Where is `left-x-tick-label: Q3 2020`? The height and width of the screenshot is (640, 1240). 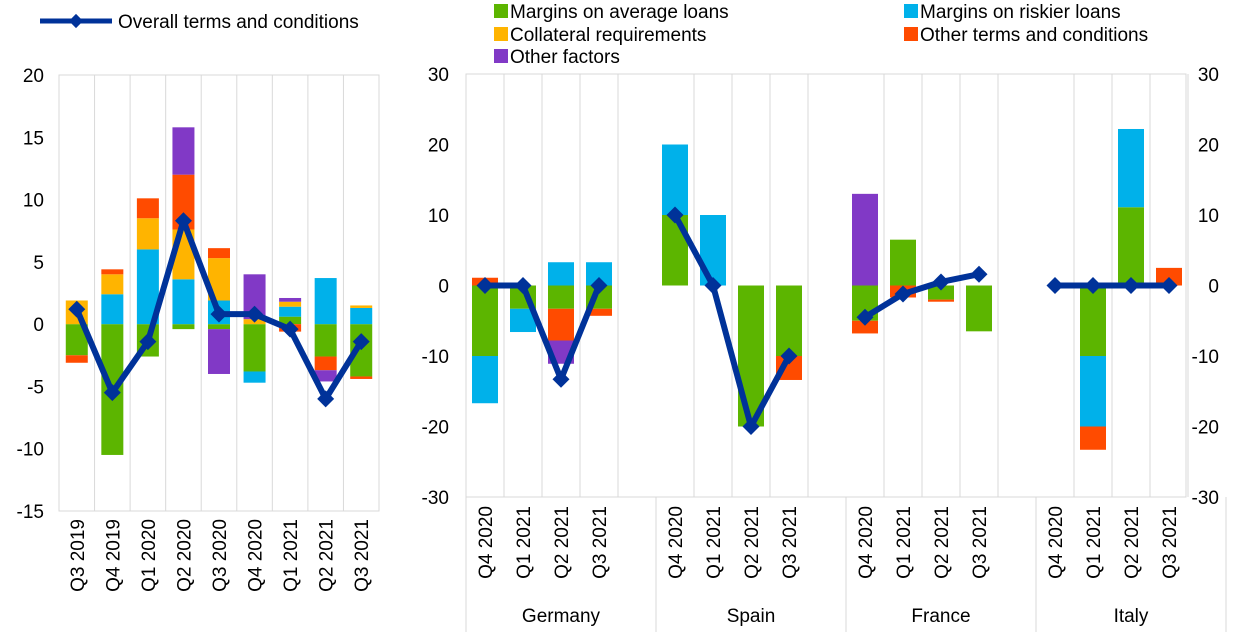
left-x-tick-label: Q3 2020 is located at coordinates (220, 555).